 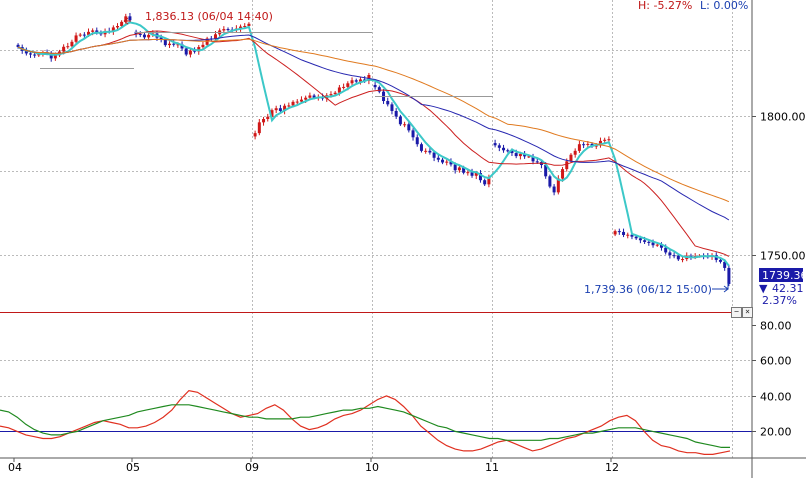 I want to click on close-panel-button: ×, so click(x=747, y=312).